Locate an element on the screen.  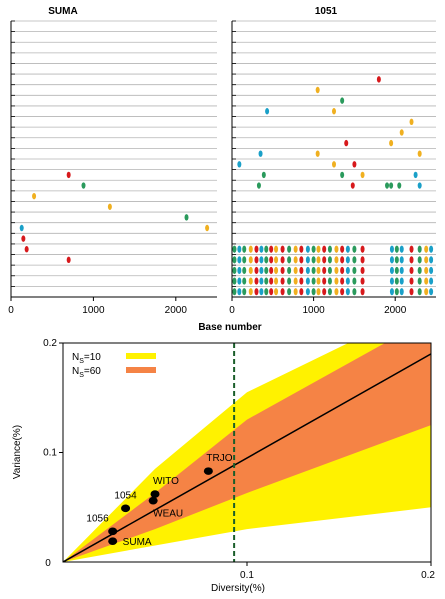
sample-points: SUMA 1056 1054 WEAU WITO TRJO is located at coordinates (159, 500).